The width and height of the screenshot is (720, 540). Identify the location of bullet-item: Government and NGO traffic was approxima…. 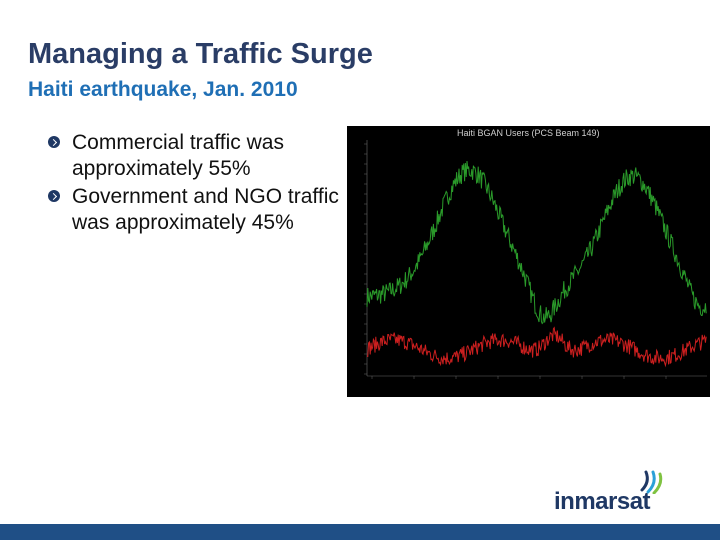
(198, 210).